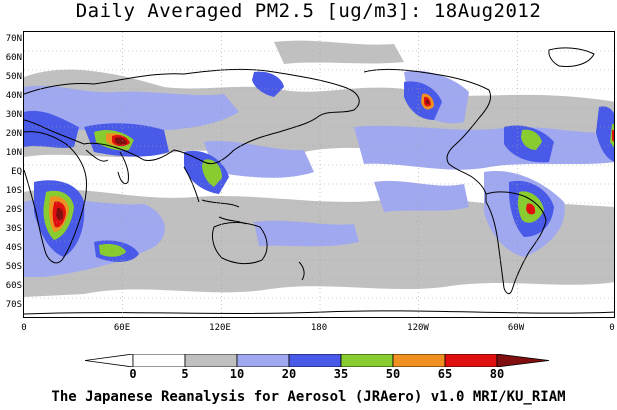 Image resolution: width=617 pixels, height=410 pixels. I want to click on colorbar-label-20: 20, so click(289, 374).